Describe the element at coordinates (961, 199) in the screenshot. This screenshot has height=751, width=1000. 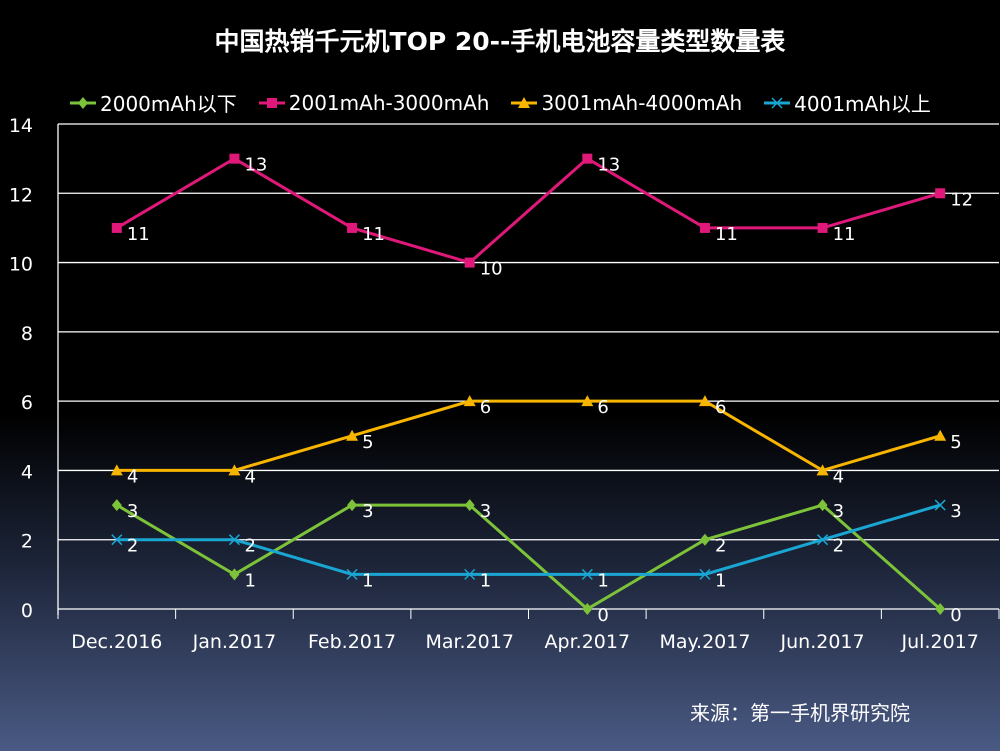
I see `data-label: 12` at that location.